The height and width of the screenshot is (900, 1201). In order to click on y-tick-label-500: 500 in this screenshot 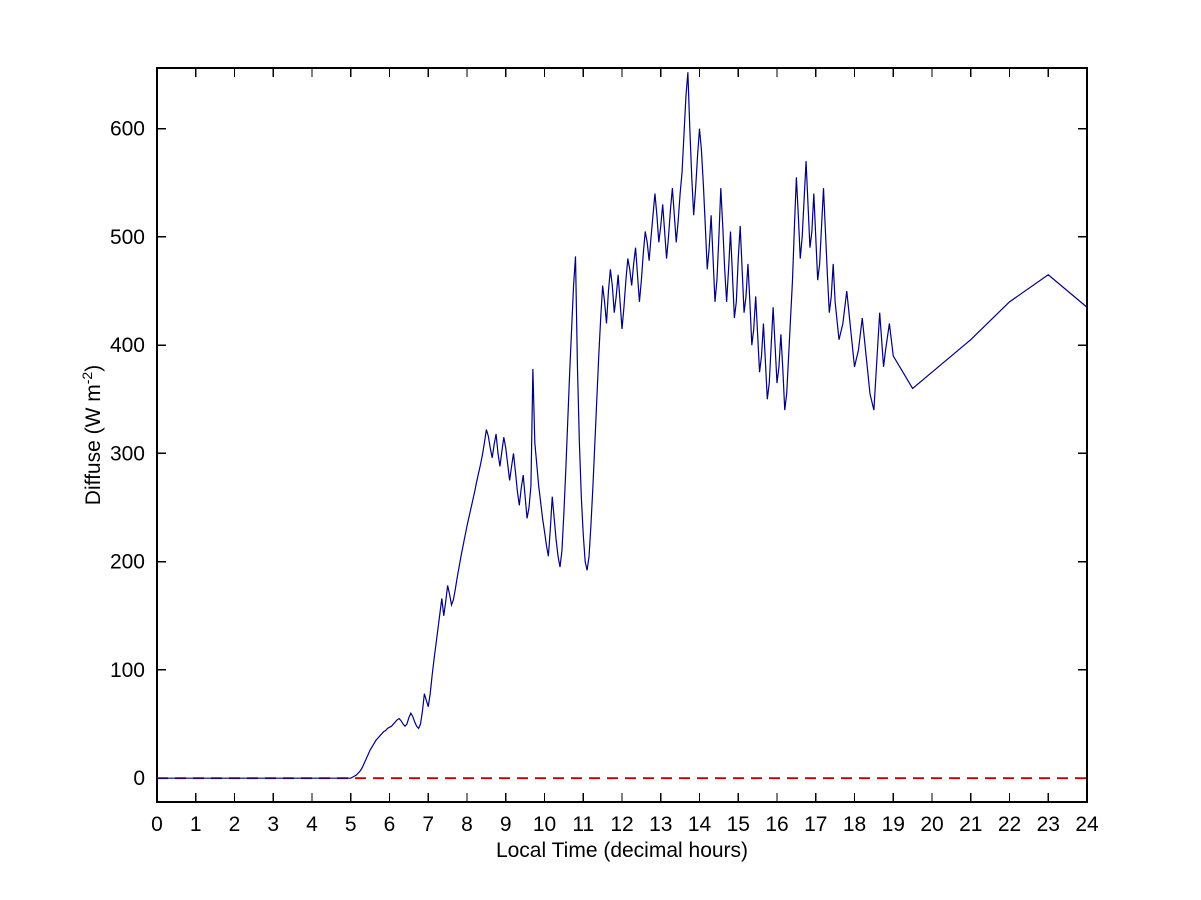, I will do `click(127, 237)`.